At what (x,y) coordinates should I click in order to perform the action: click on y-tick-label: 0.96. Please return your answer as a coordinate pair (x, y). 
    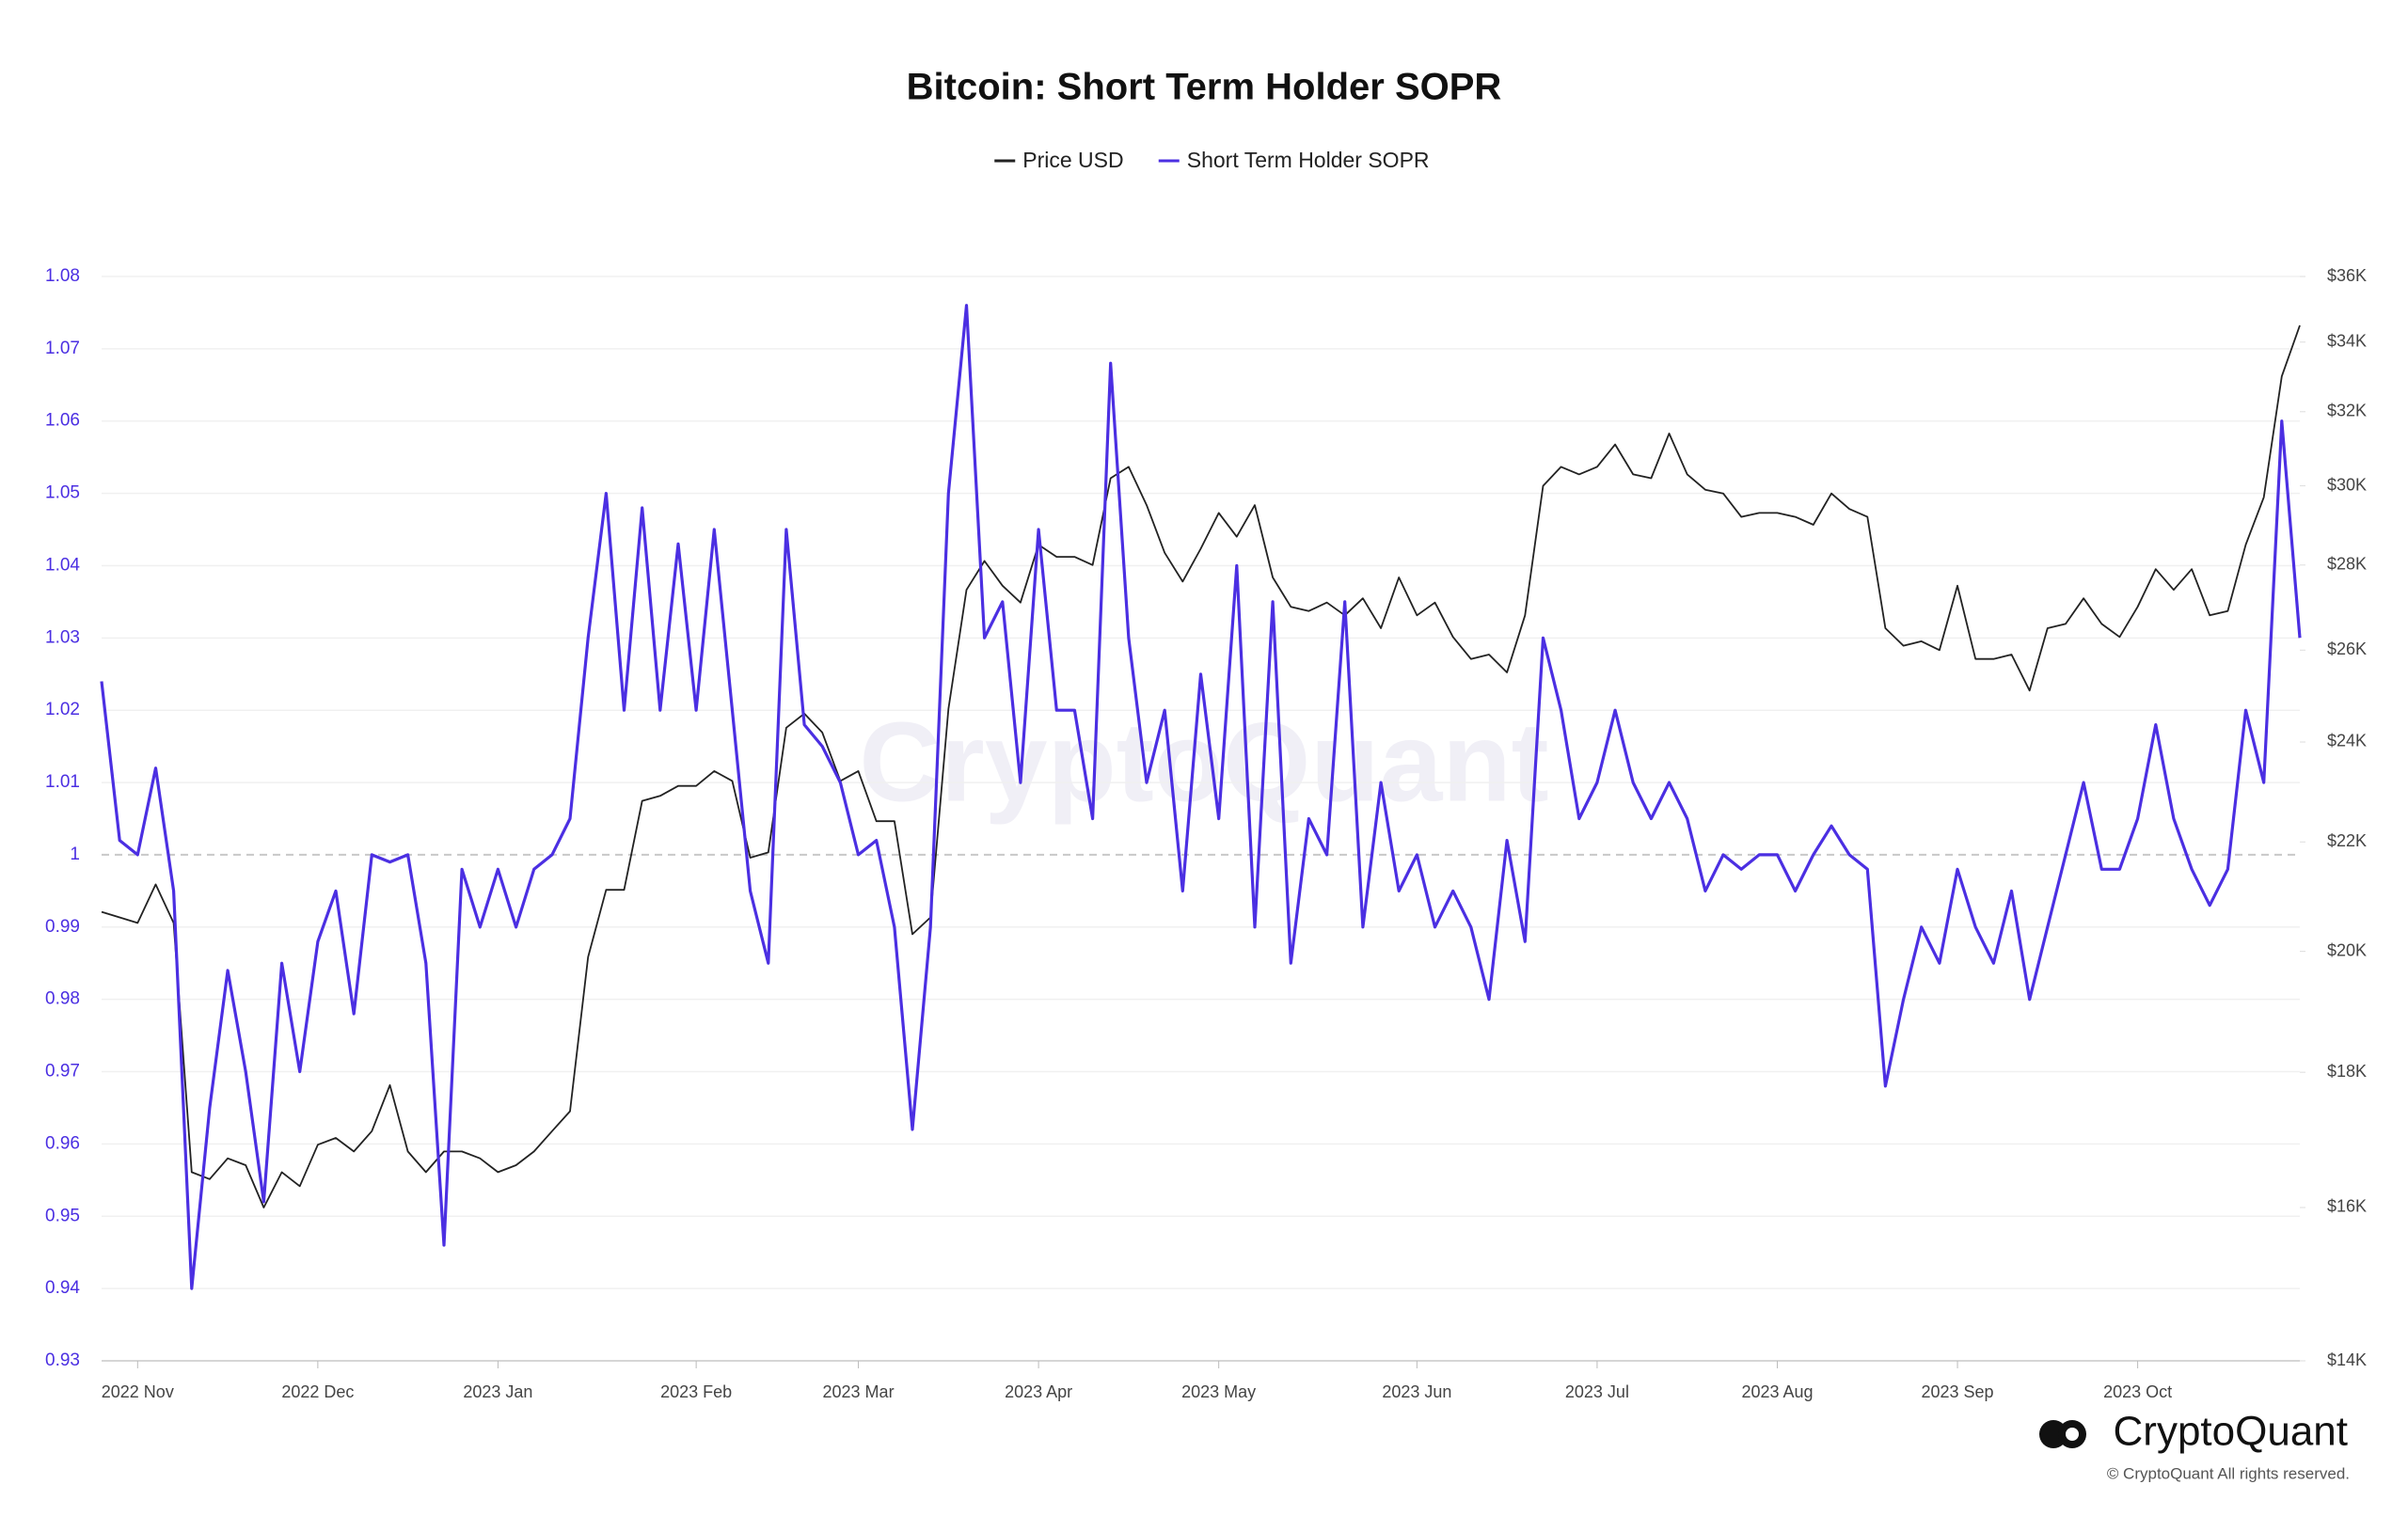
    Looking at the image, I should click on (62, 1143).